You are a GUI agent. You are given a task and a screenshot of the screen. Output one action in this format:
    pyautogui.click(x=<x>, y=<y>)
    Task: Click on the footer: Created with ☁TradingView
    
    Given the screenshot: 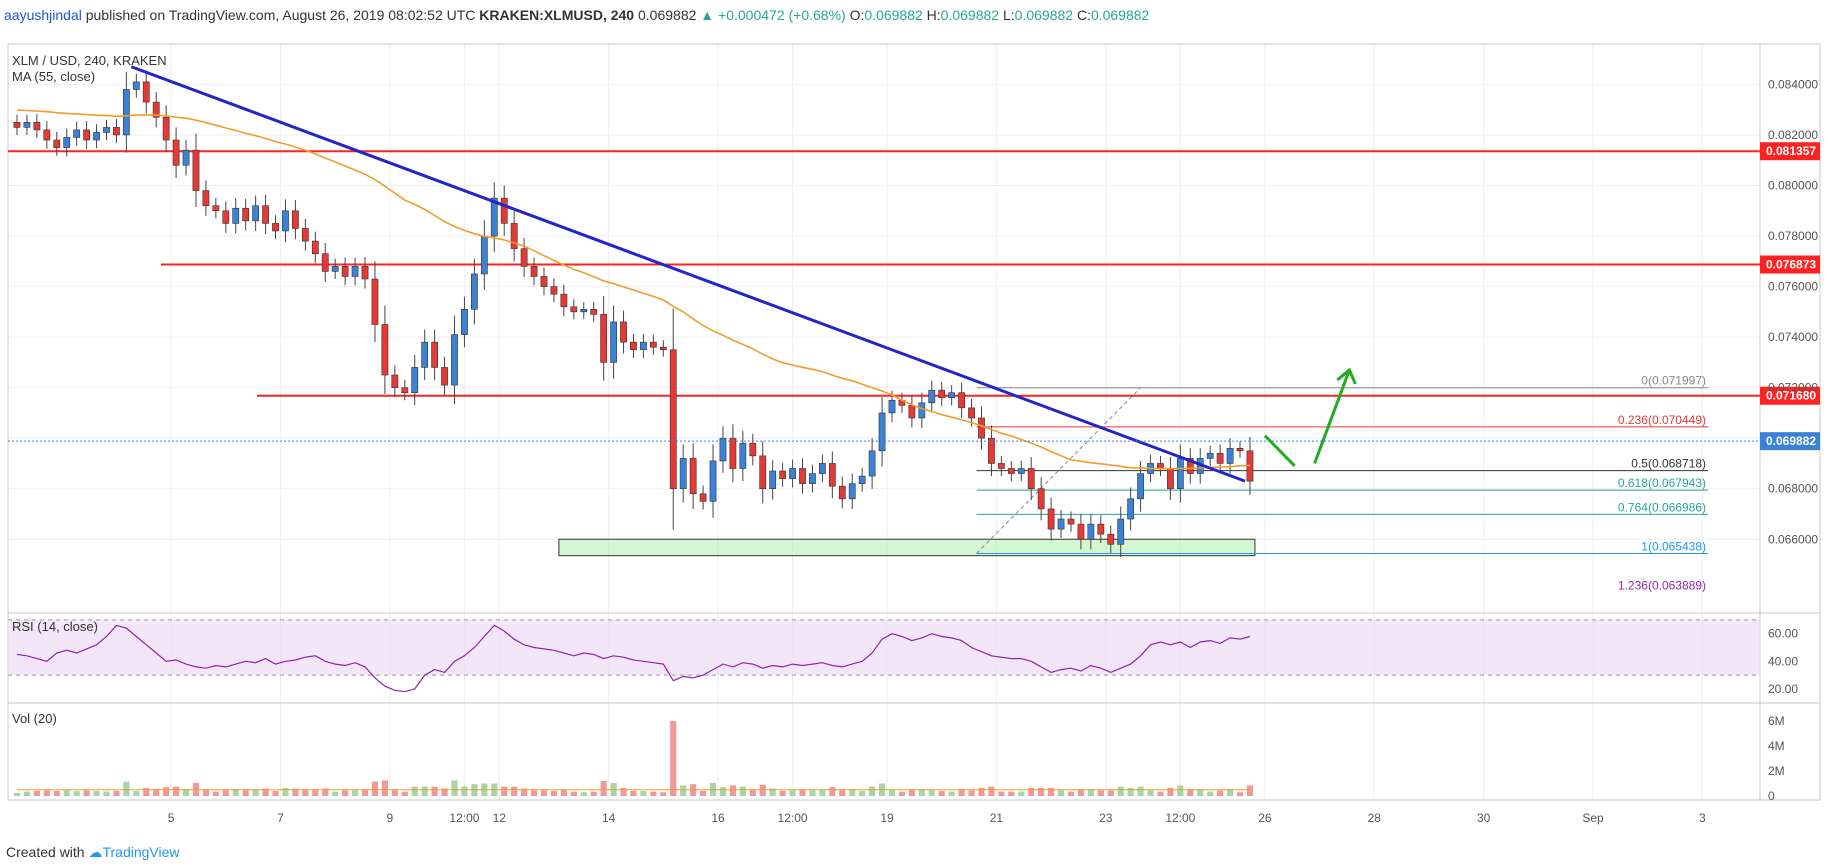 What is the action you would take?
    pyautogui.click(x=93, y=852)
    